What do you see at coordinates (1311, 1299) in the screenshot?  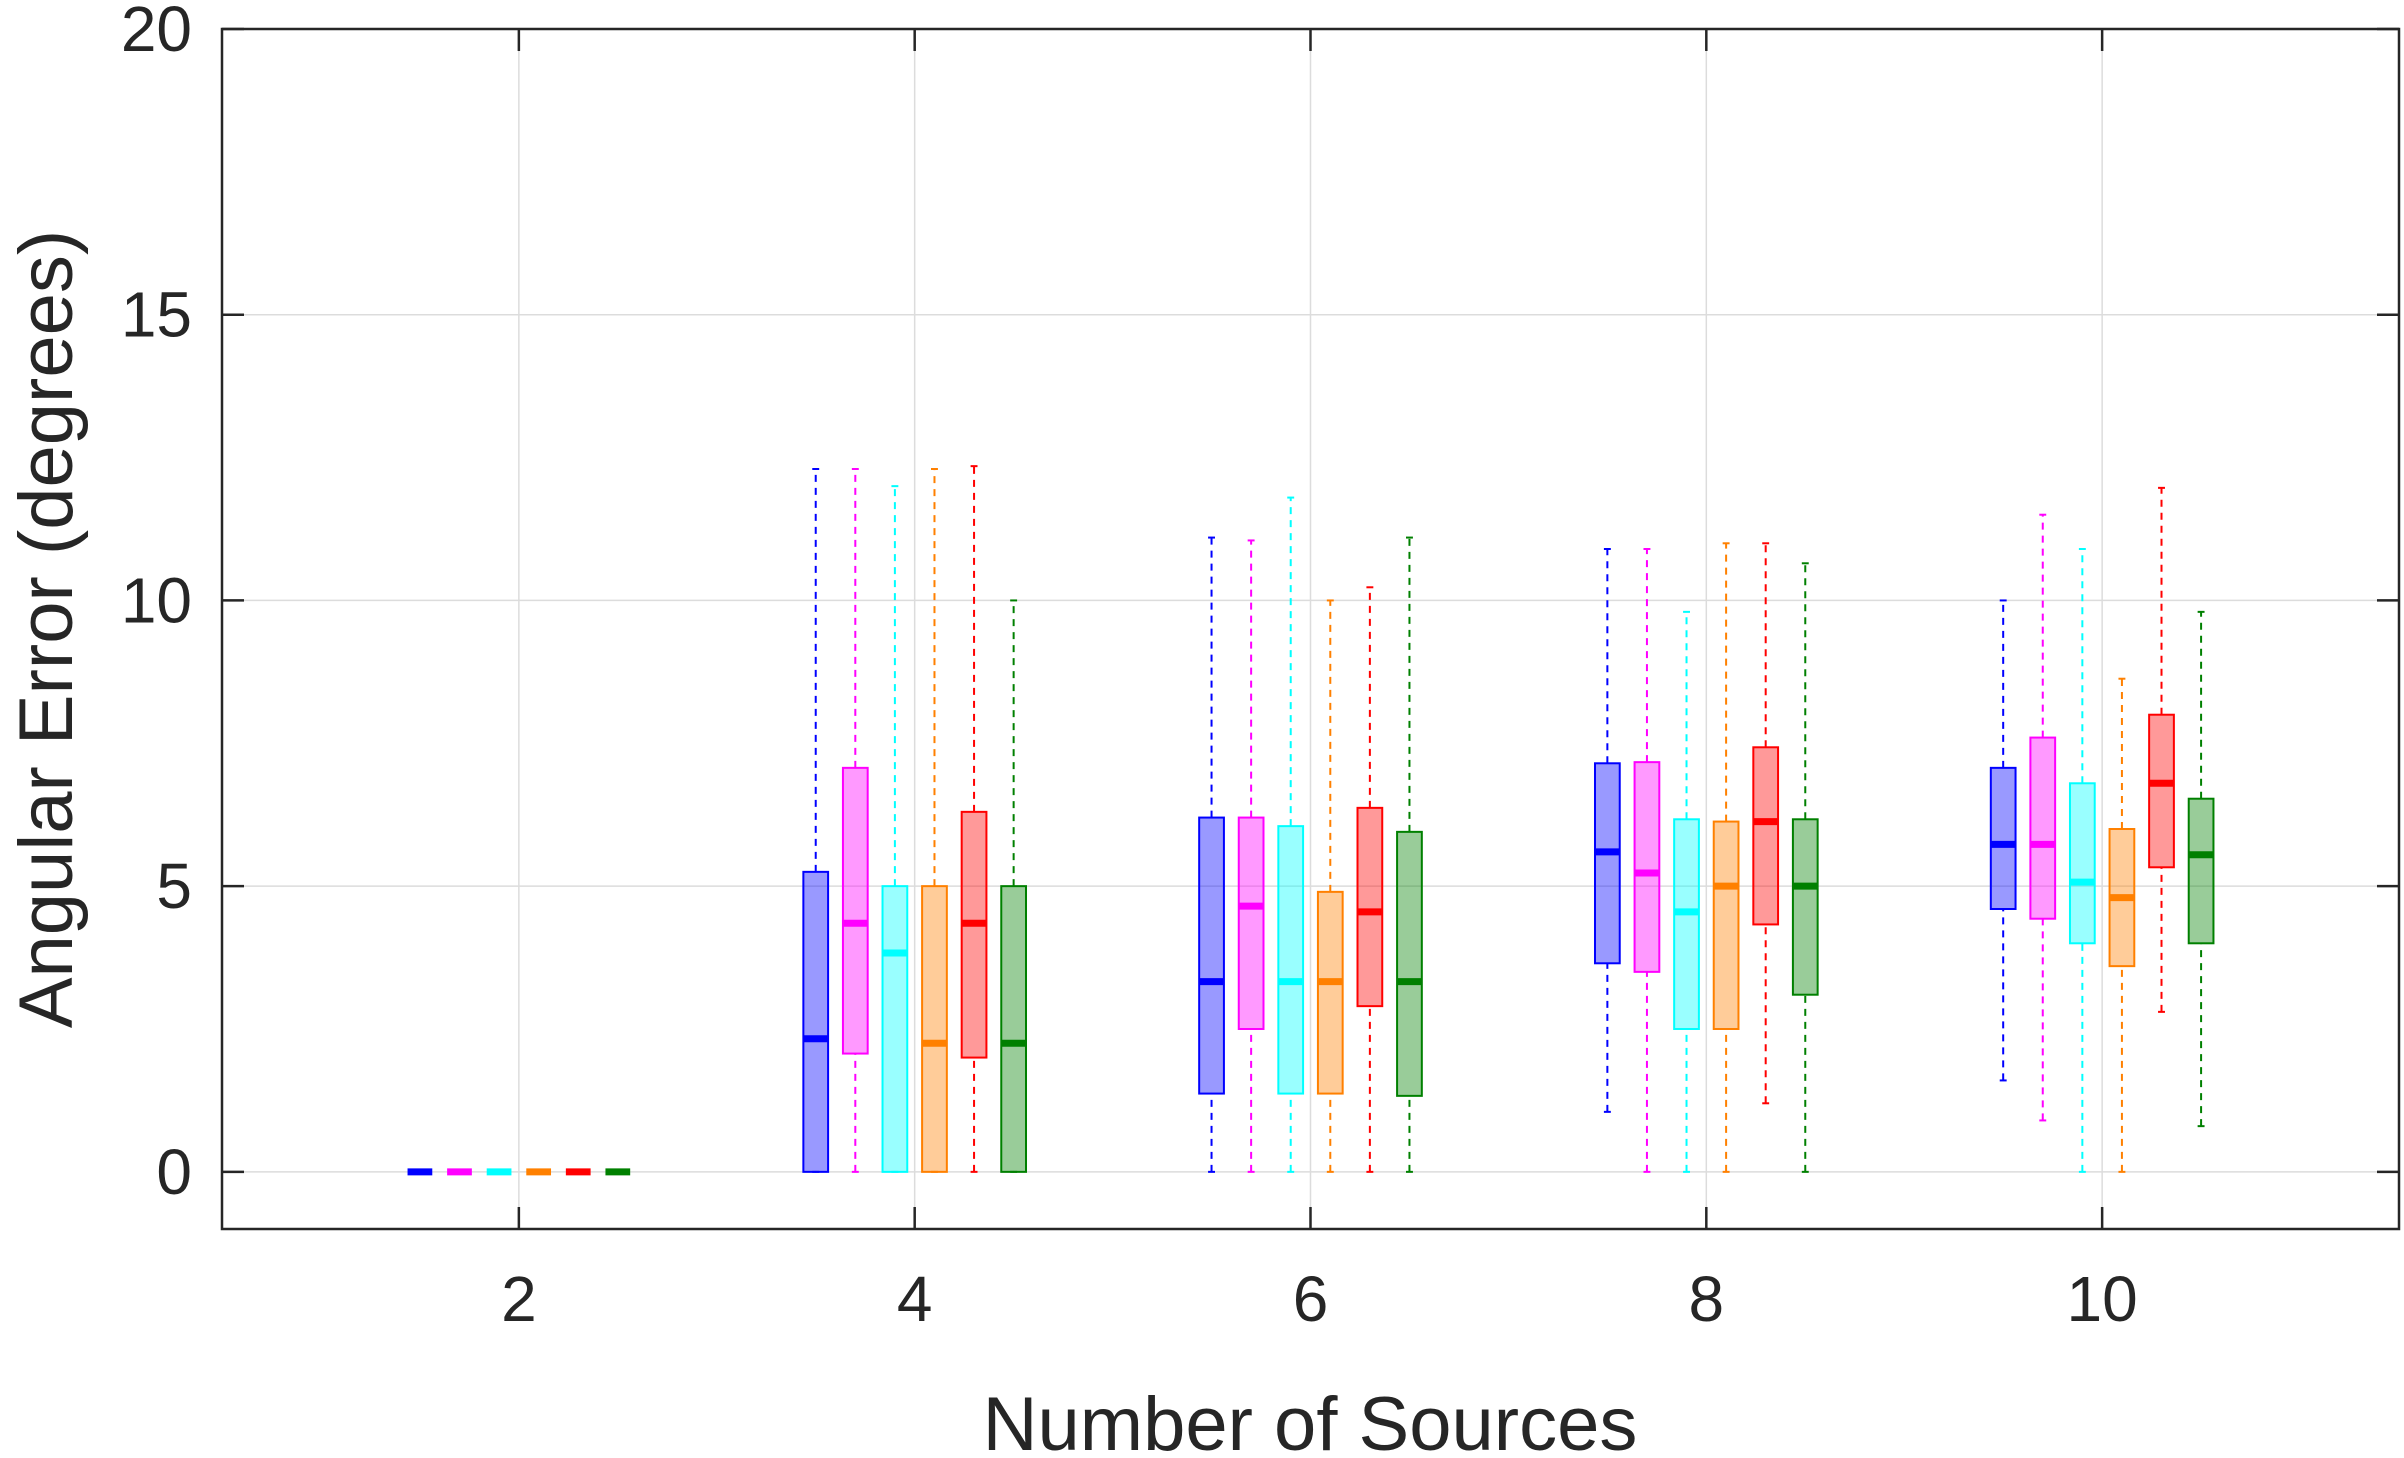 I see `x-tick-label: 6` at bounding box center [1311, 1299].